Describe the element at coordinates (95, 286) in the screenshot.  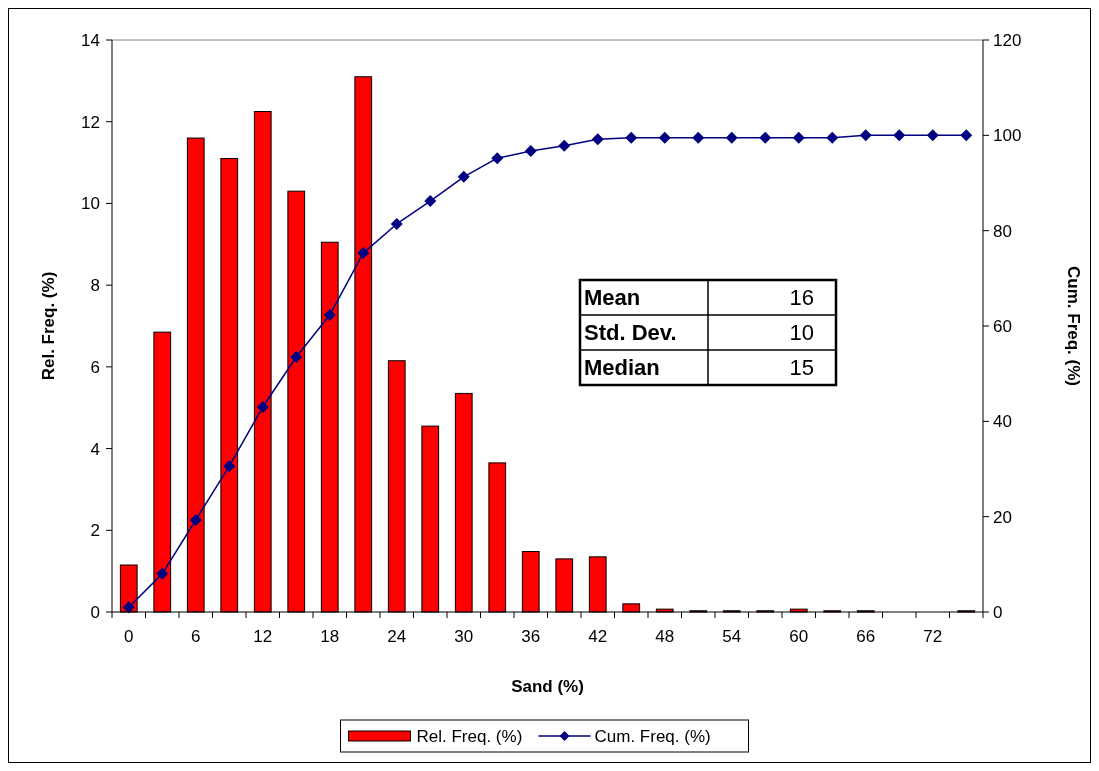
I see `y-tick-label: 8` at that location.